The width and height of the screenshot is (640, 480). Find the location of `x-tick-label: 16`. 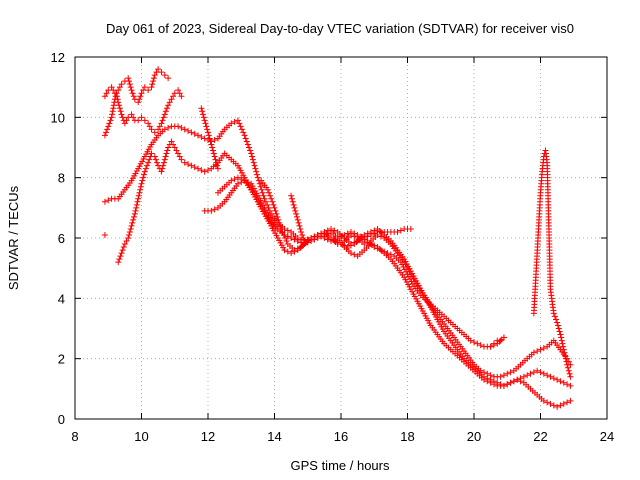

x-tick-label: 16 is located at coordinates (341, 436).